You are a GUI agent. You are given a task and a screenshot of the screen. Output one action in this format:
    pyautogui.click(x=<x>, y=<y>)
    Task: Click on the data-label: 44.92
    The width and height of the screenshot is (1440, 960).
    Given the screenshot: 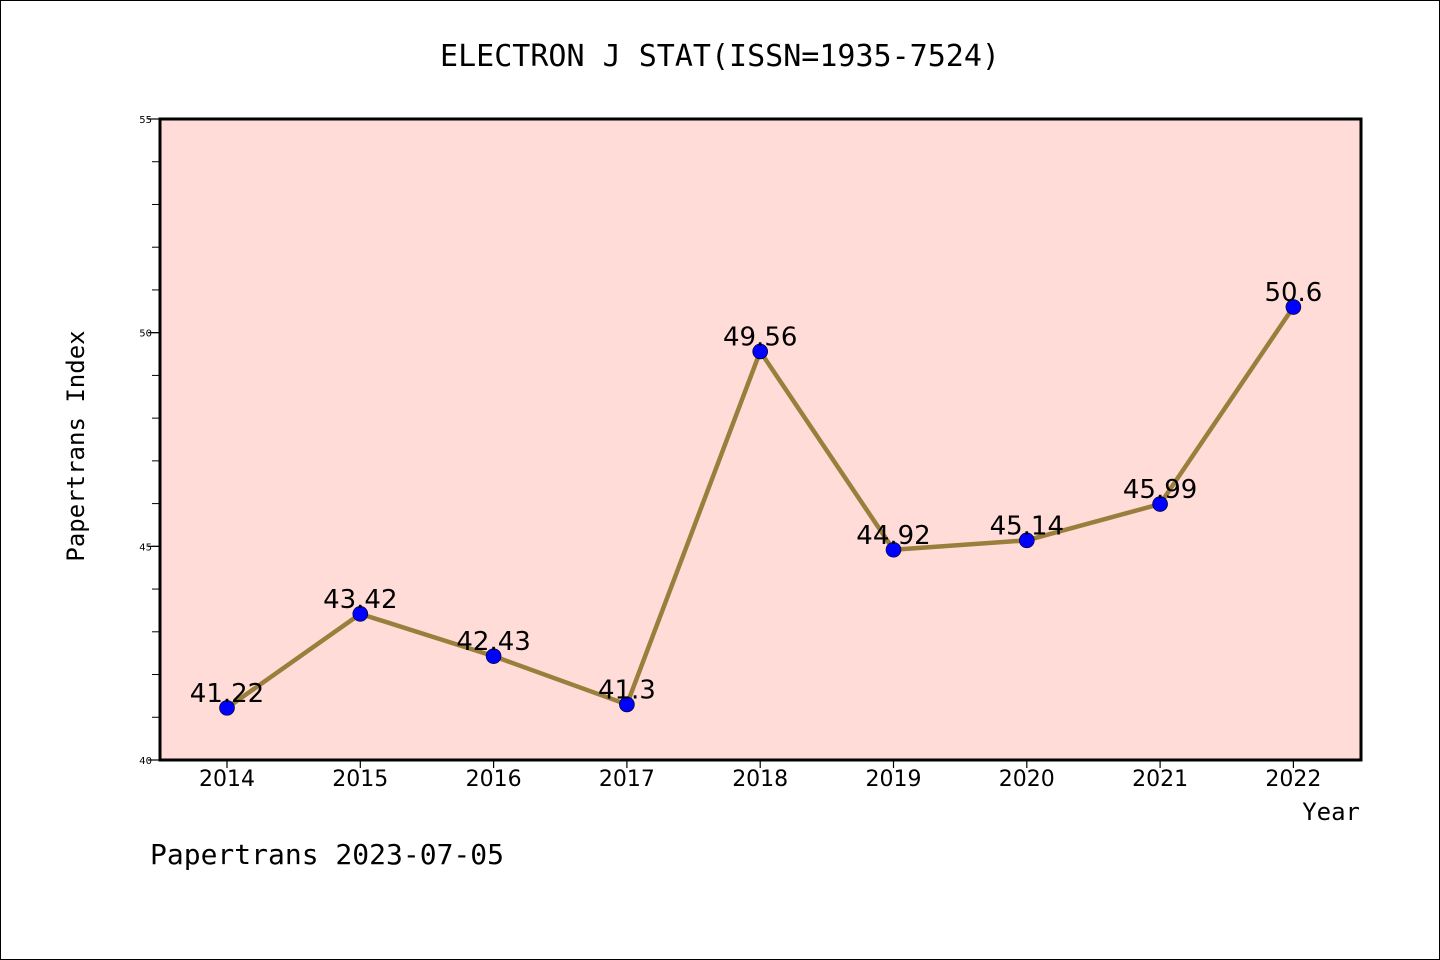 What is the action you would take?
    pyautogui.click(x=893, y=536)
    